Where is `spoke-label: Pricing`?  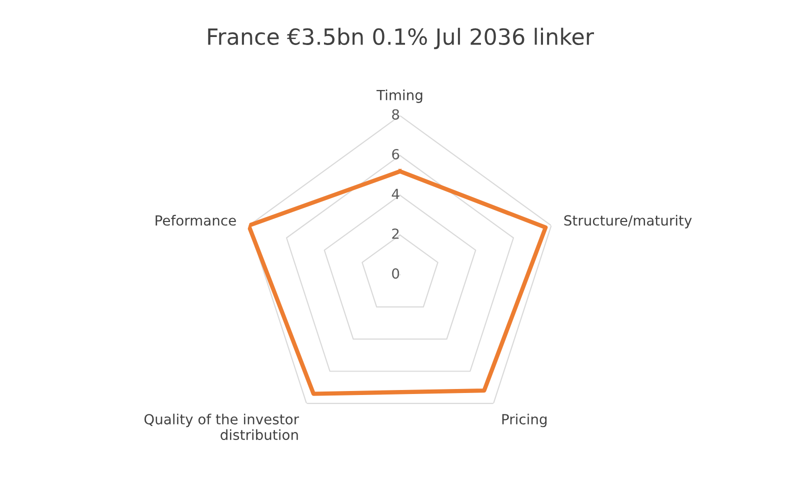 spoke-label: Pricing is located at coordinates (524, 421).